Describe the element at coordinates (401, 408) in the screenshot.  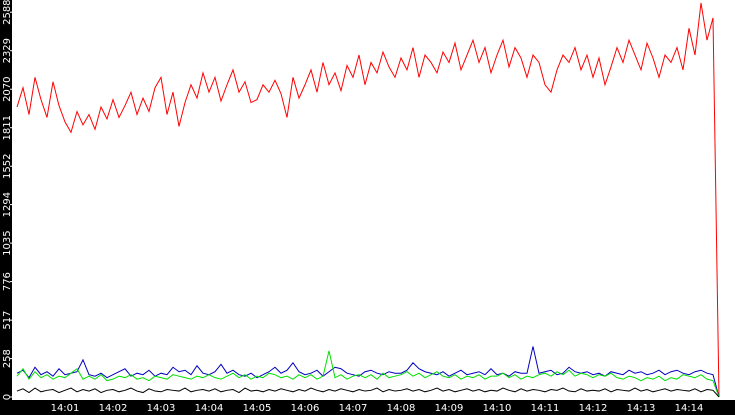
I see `x-tick-label: 14:08` at that location.